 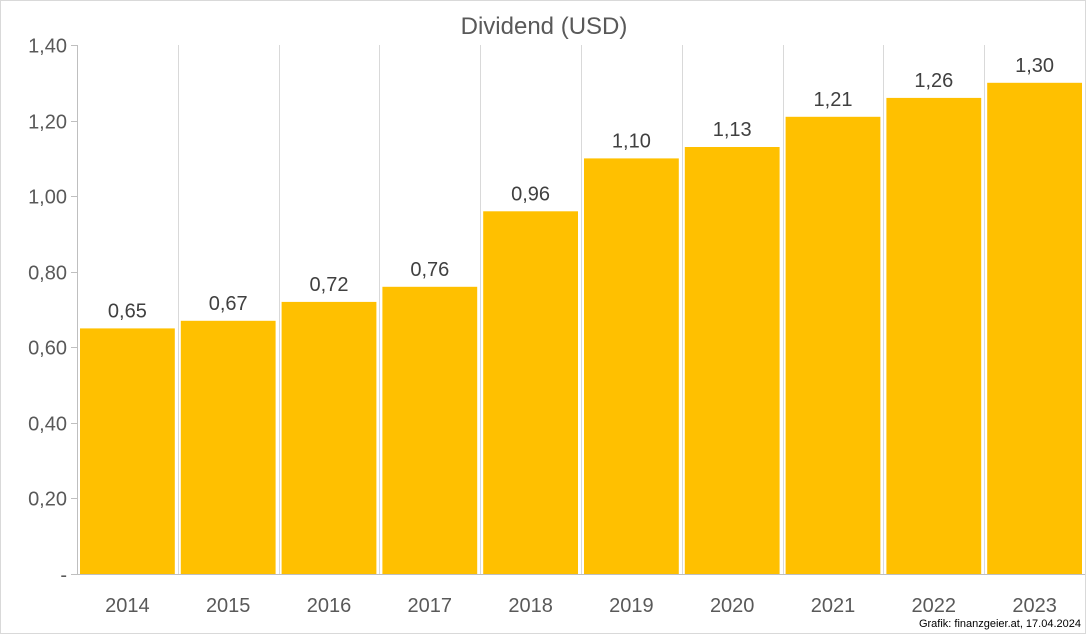 I want to click on y-tick-label: 0,40, so click(x=47, y=425).